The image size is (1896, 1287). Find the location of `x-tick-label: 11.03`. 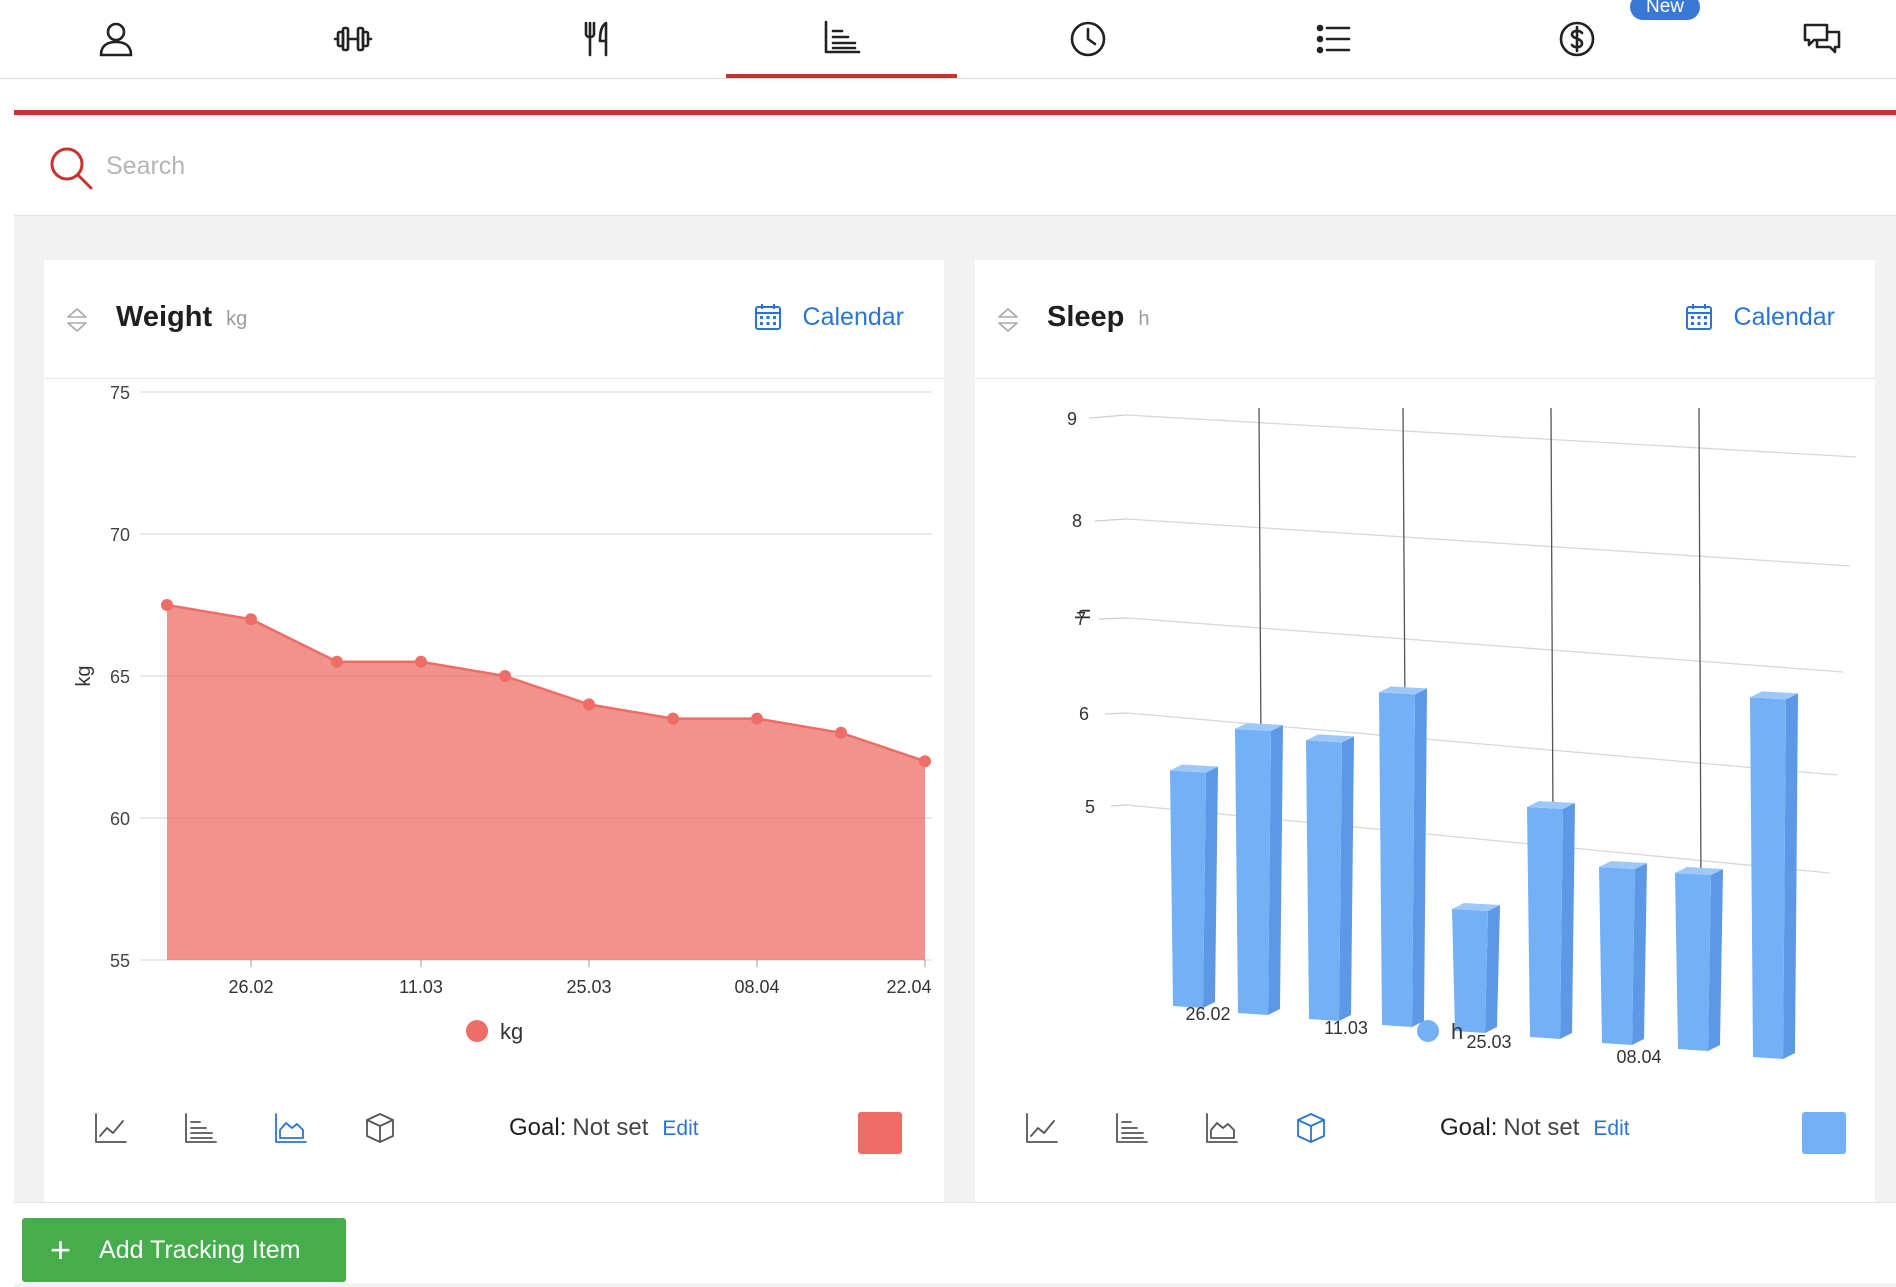

x-tick-label: 11.03 is located at coordinates (1346, 1028).